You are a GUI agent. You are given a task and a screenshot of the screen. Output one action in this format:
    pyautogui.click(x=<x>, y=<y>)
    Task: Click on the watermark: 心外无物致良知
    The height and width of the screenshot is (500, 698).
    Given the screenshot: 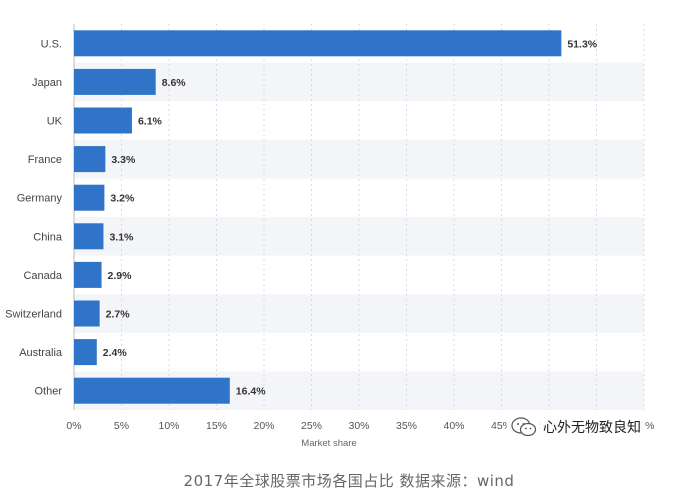 What is the action you would take?
    pyautogui.click(x=576, y=427)
    